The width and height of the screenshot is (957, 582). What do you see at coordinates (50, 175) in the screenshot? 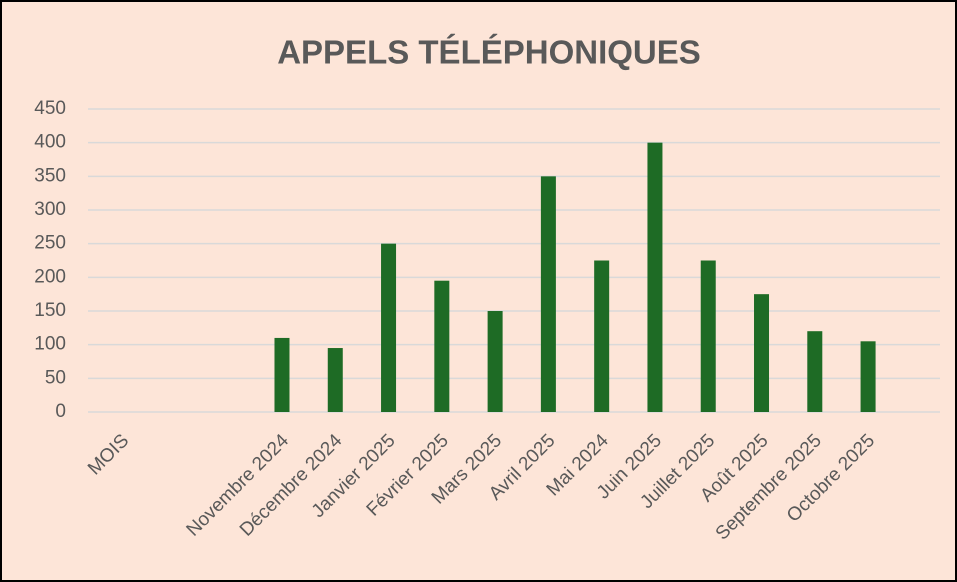
I see `y-tick-label: 350` at bounding box center [50, 175].